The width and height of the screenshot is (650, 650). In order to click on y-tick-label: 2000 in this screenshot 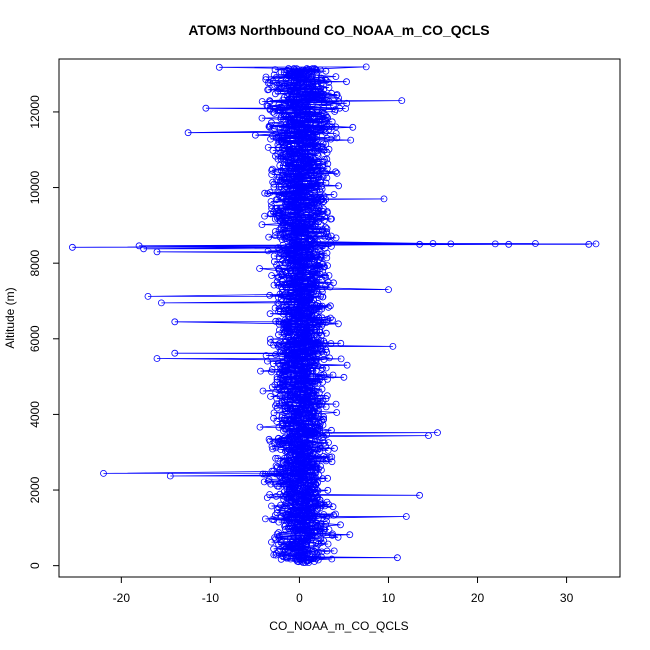, I will do `click(35, 489)`.